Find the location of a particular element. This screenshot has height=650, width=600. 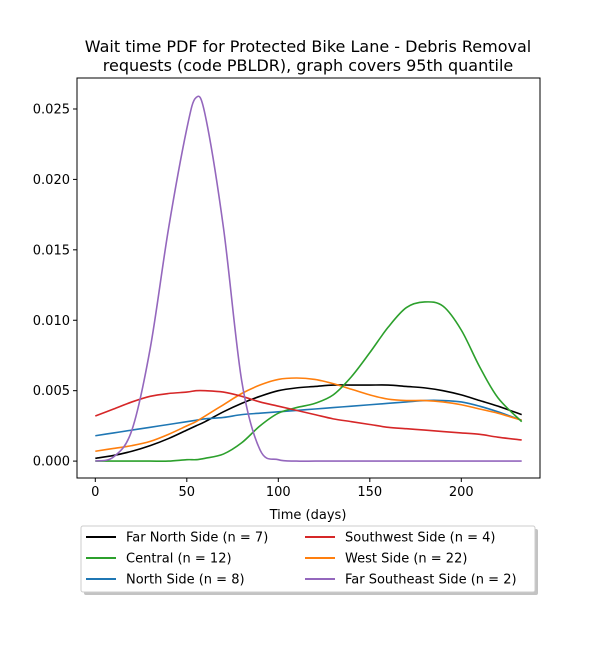

legend-label-0: Far North Side (n = 7) is located at coordinates (197, 538).